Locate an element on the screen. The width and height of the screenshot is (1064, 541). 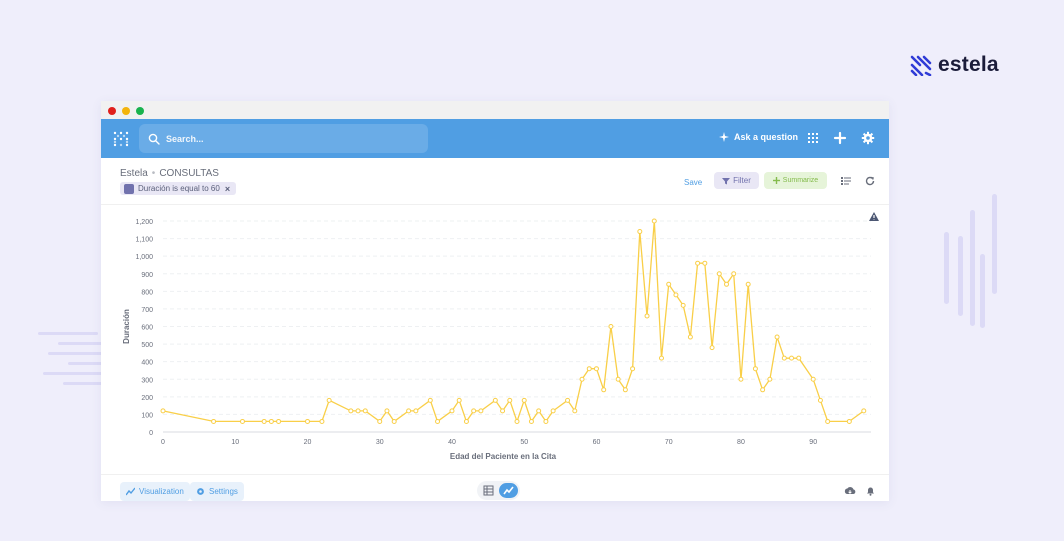
search-input is located at coordinates (286, 138).